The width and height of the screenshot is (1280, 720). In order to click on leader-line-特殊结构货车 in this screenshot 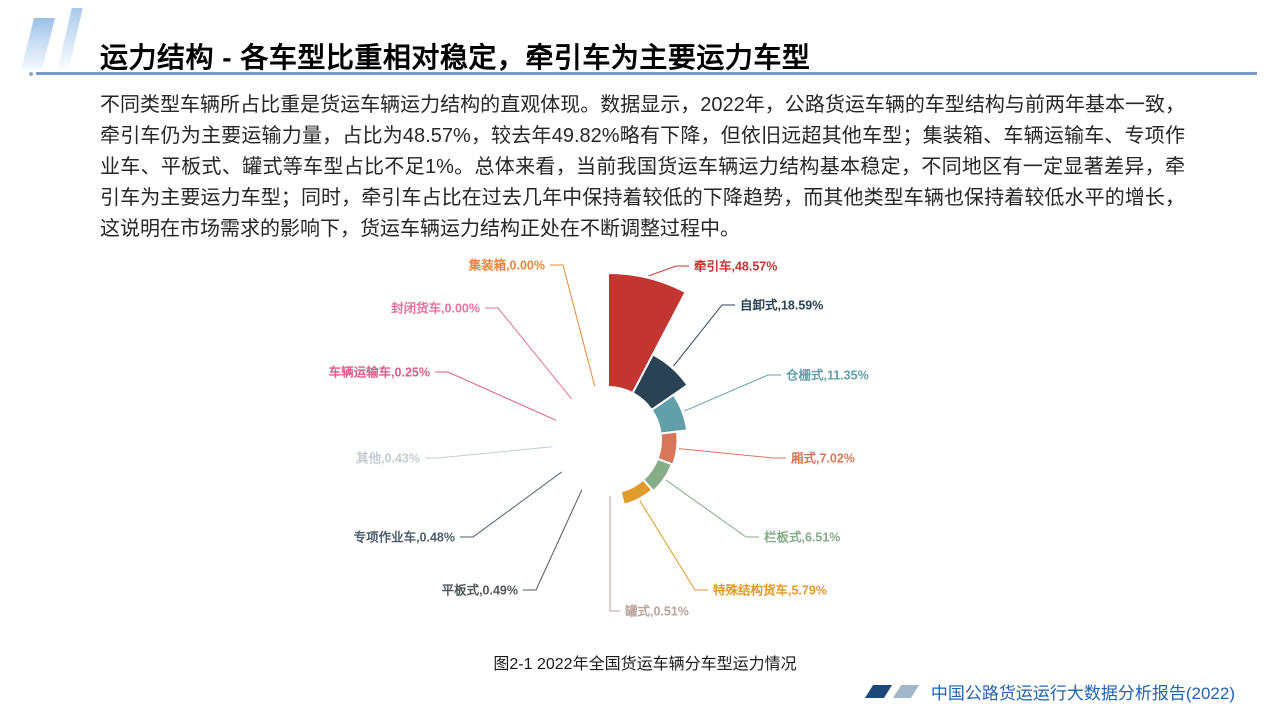, I will do `click(673, 545)`.